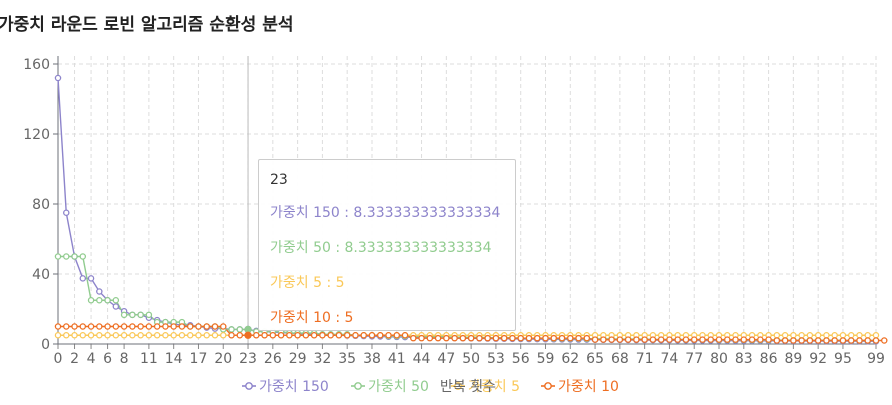 This screenshot has width=892, height=405. Describe the element at coordinates (285, 387) in the screenshot. I see `legend-item-0: 가중치 150` at that location.